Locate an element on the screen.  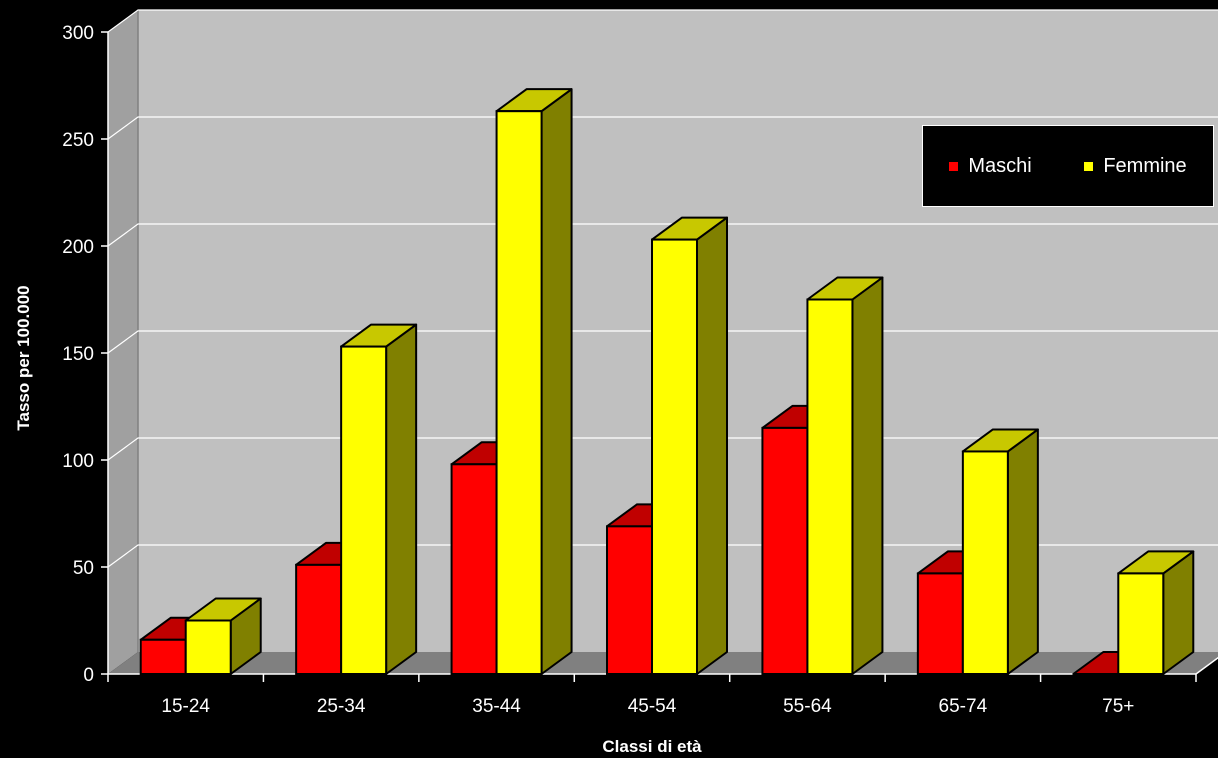
y-axis: 0 50 100 150 200 250 300 is located at coordinates (85, 354).